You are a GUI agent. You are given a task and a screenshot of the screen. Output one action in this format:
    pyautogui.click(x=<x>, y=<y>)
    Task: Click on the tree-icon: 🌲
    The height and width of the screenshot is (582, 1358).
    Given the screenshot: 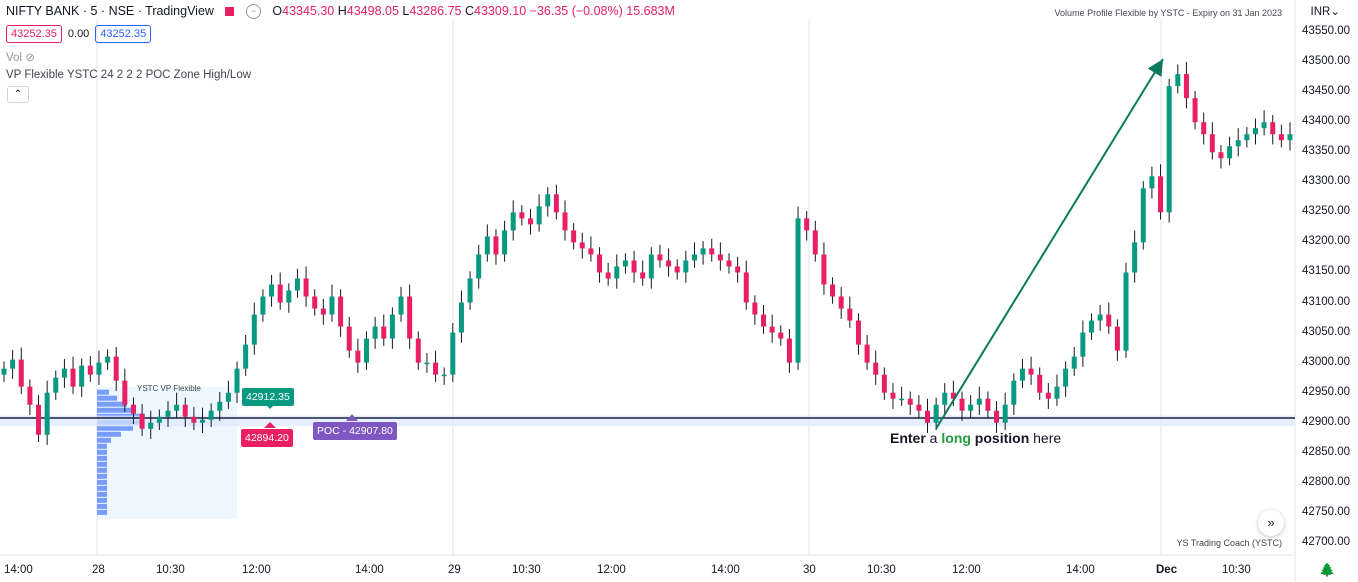 What is the action you would take?
    pyautogui.click(x=1327, y=569)
    